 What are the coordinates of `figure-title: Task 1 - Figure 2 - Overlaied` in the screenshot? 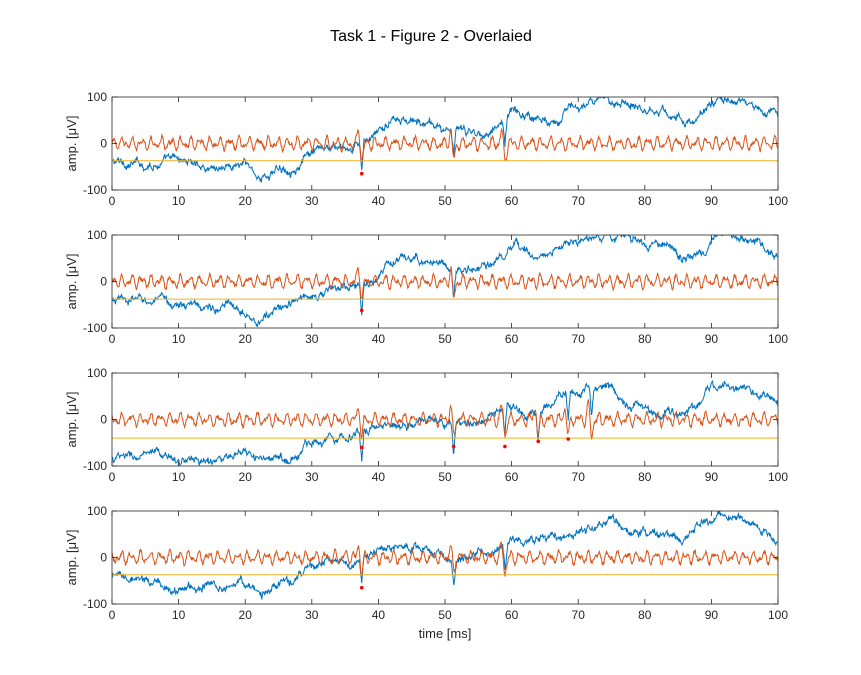 It's located at (431, 36).